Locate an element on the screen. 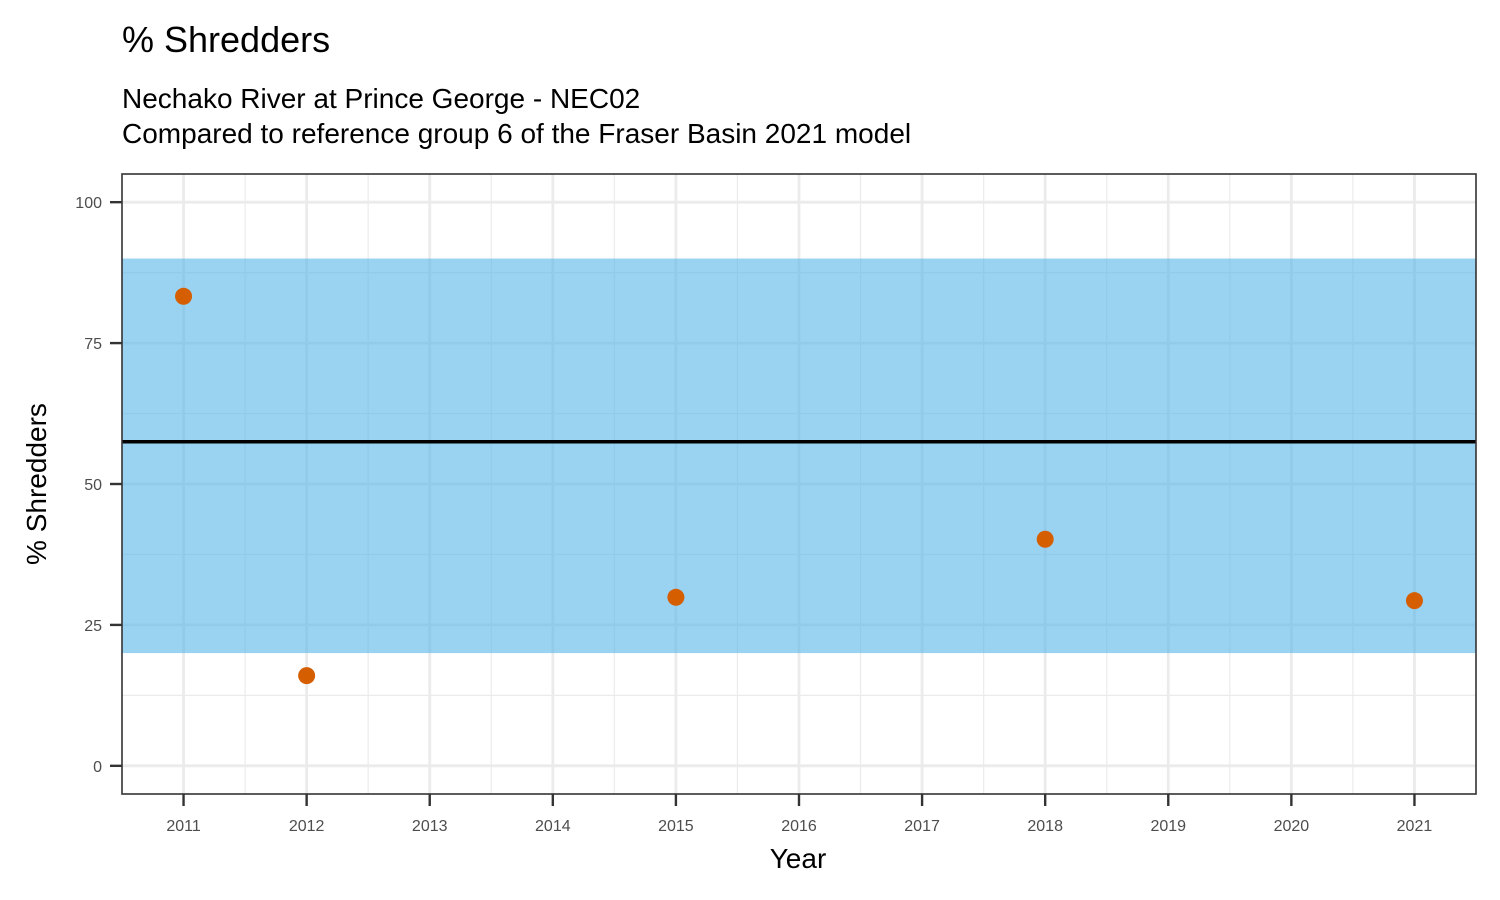  x-tick-label: 2015 is located at coordinates (676, 826).